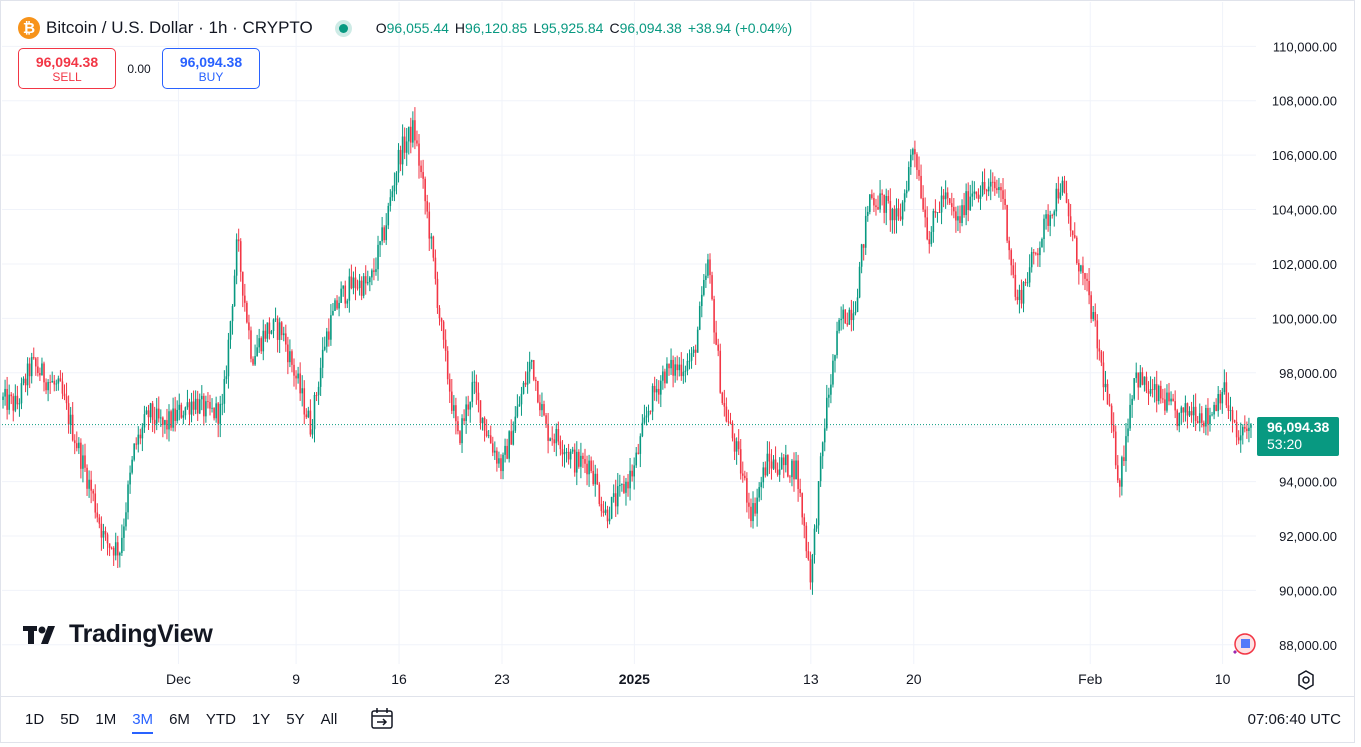  What do you see at coordinates (382, 719) in the screenshot?
I see `calendar-range-icon` at bounding box center [382, 719].